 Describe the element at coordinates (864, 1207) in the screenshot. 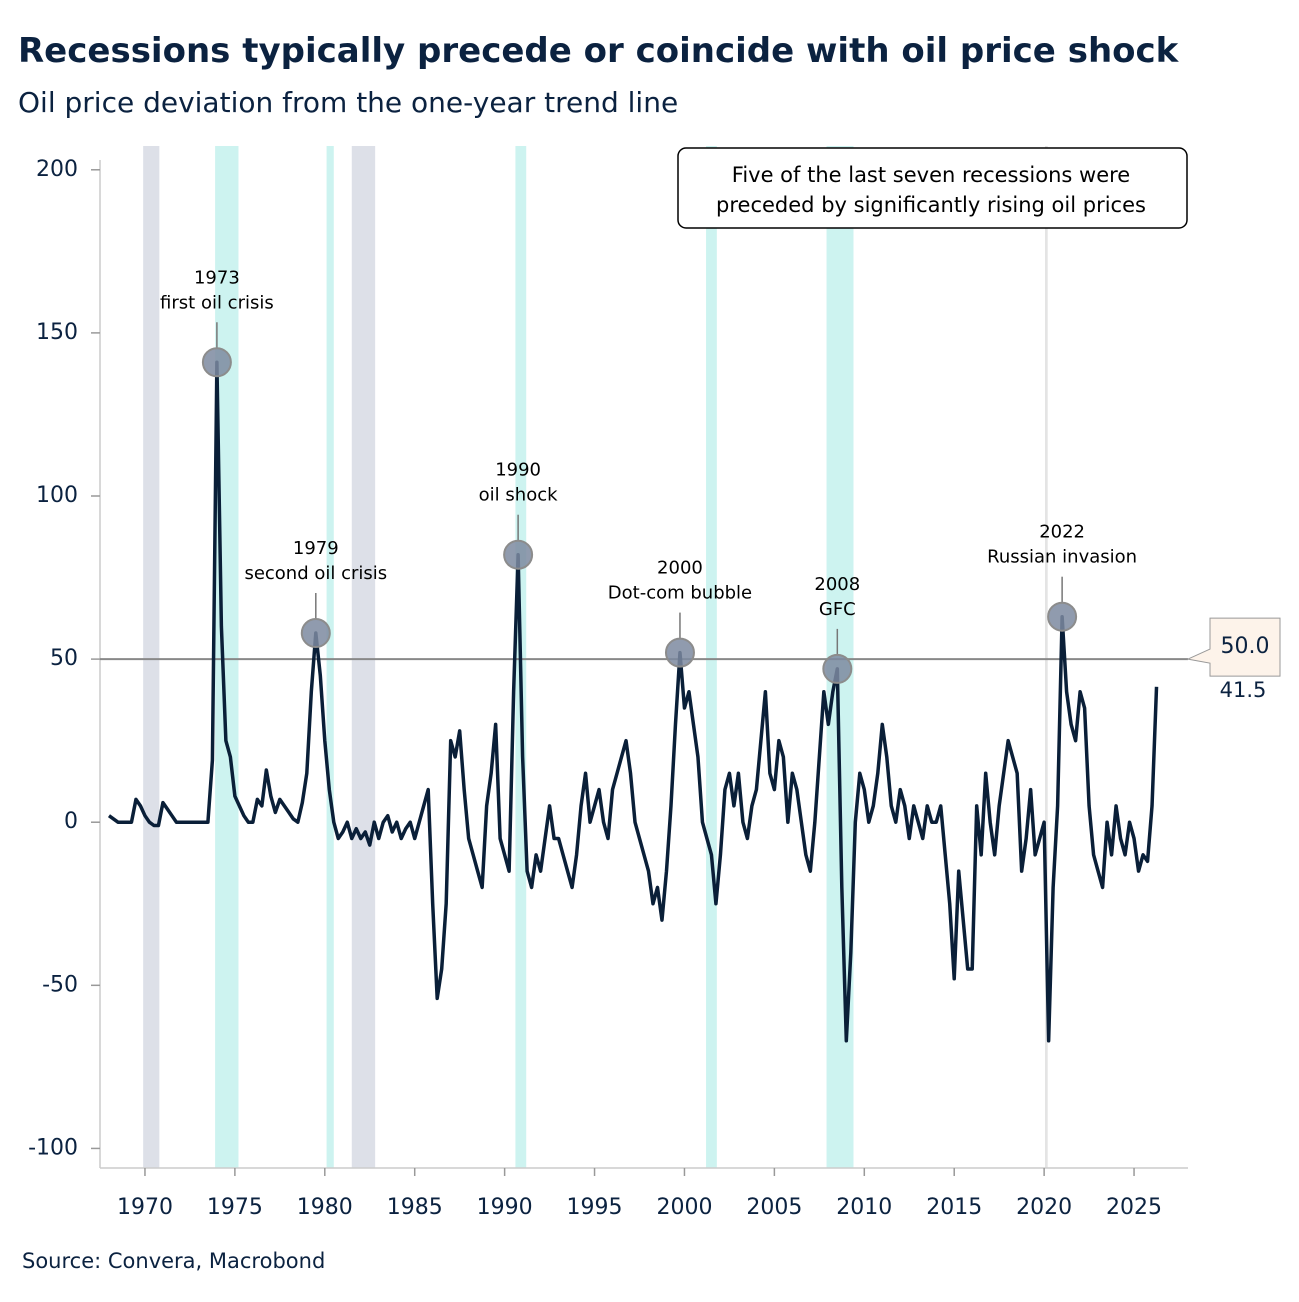

I see `x-tick-label: 2010` at that location.